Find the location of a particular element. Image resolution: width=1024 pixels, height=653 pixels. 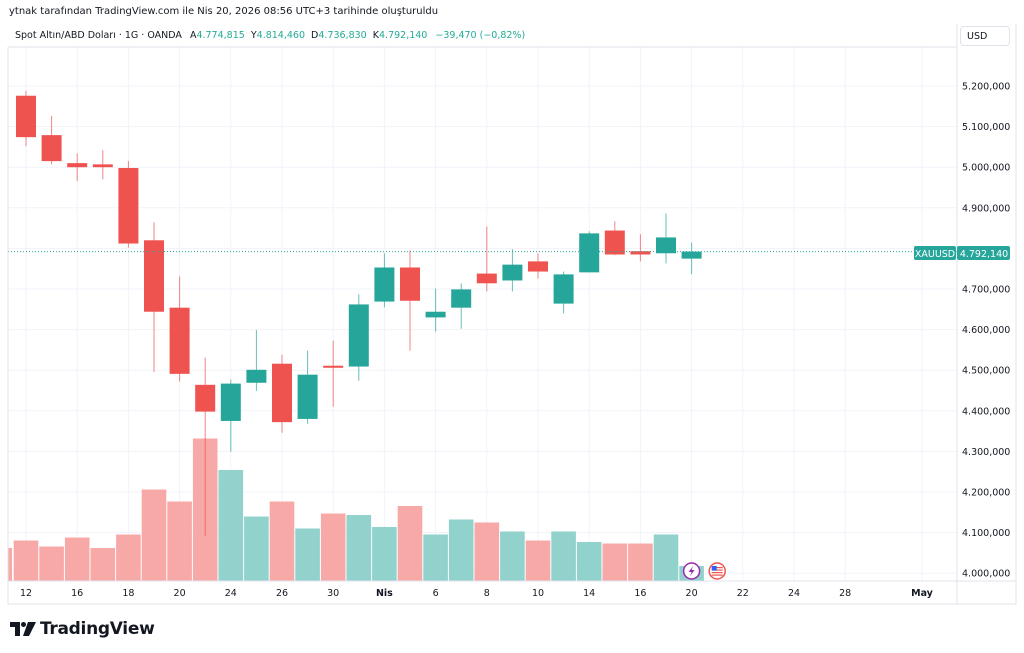

close-label: K is located at coordinates (375, 35).